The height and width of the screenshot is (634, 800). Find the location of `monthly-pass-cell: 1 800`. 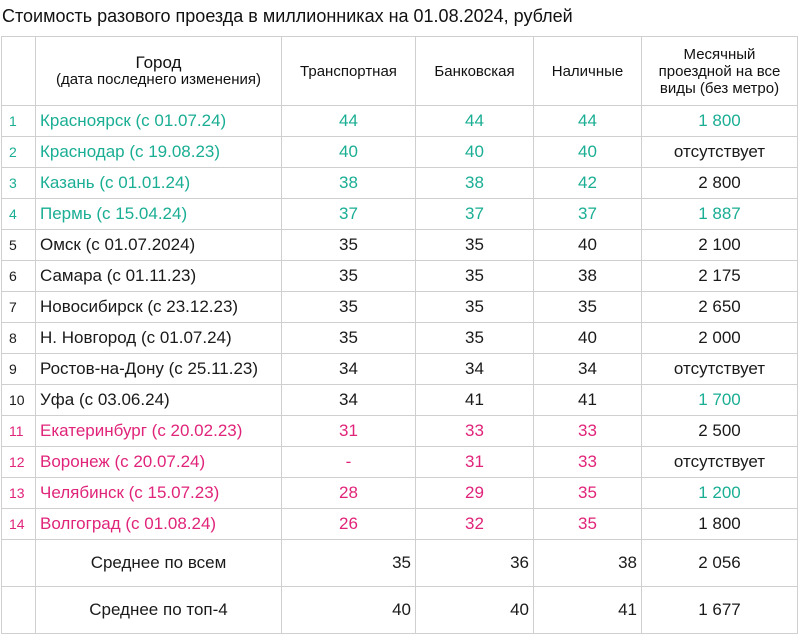

monthly-pass-cell: 1 800 is located at coordinates (719, 121).